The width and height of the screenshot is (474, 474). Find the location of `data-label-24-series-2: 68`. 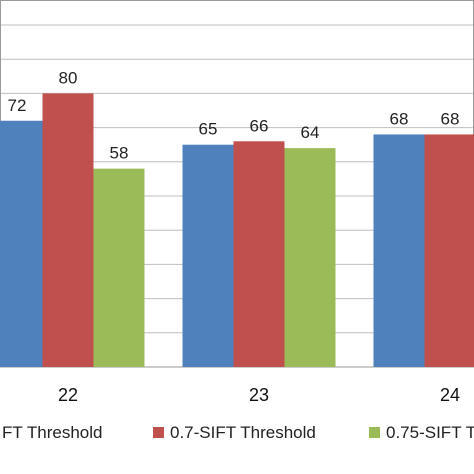

data-label-24-series-2: 68 is located at coordinates (450, 118).